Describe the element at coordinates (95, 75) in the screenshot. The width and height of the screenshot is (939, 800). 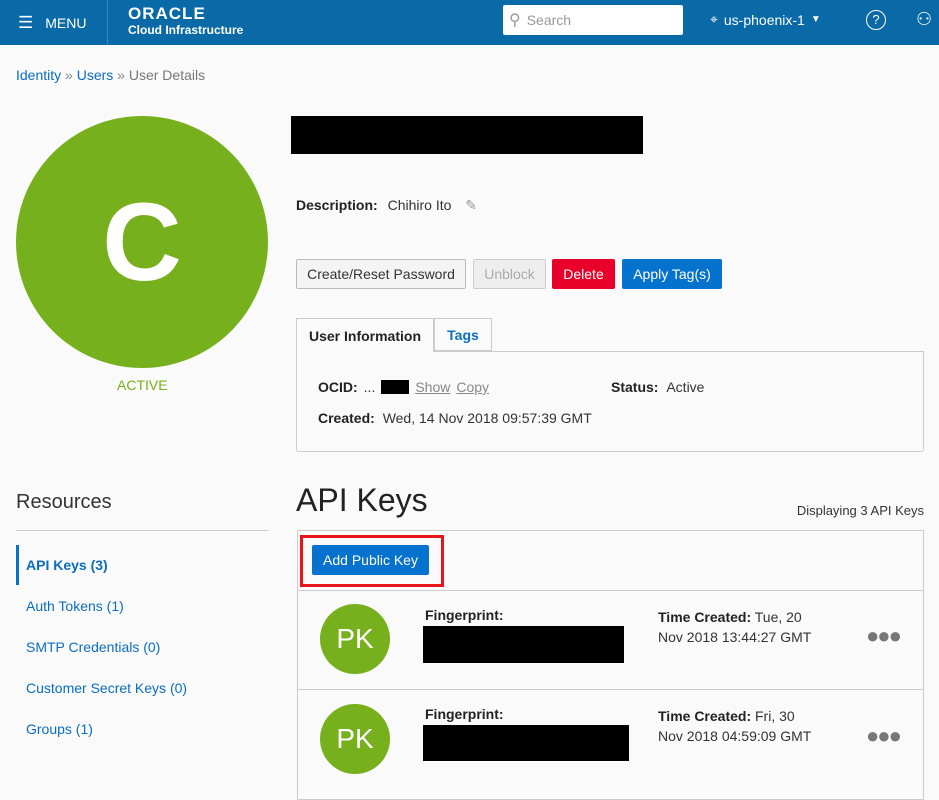
I see `breadcrumb-users: Users` at that location.